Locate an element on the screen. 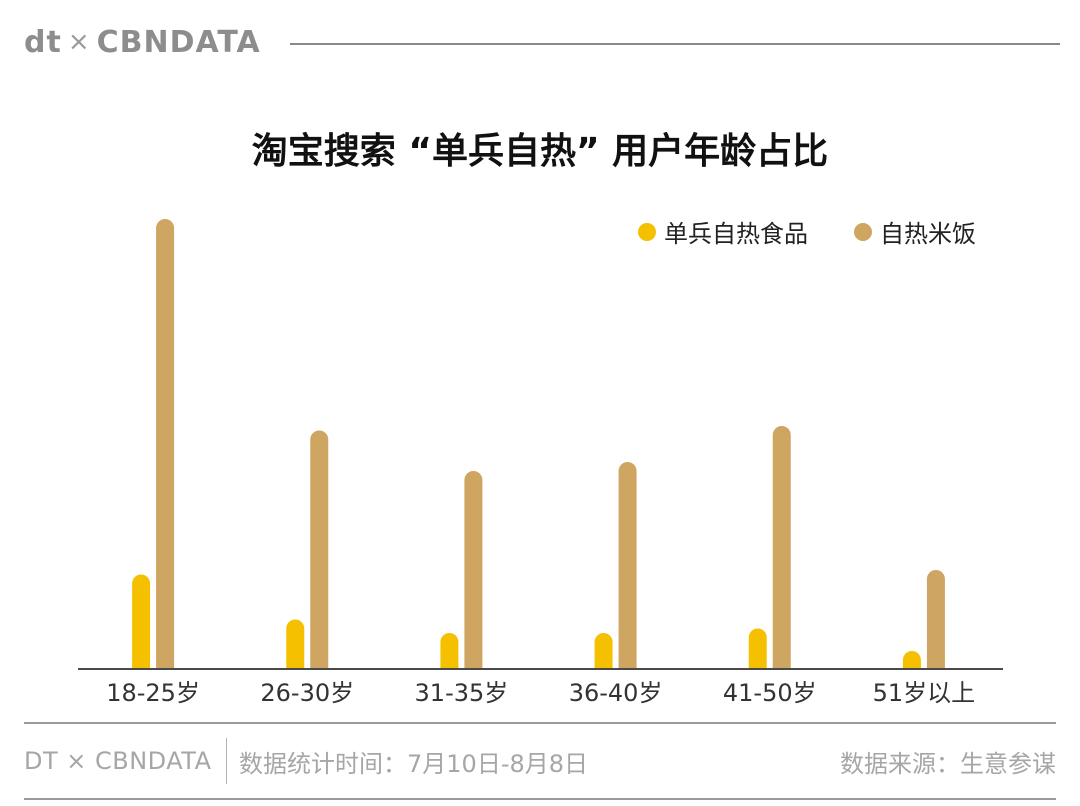  x-tick-label: 51岁以上 is located at coordinates (924, 693).